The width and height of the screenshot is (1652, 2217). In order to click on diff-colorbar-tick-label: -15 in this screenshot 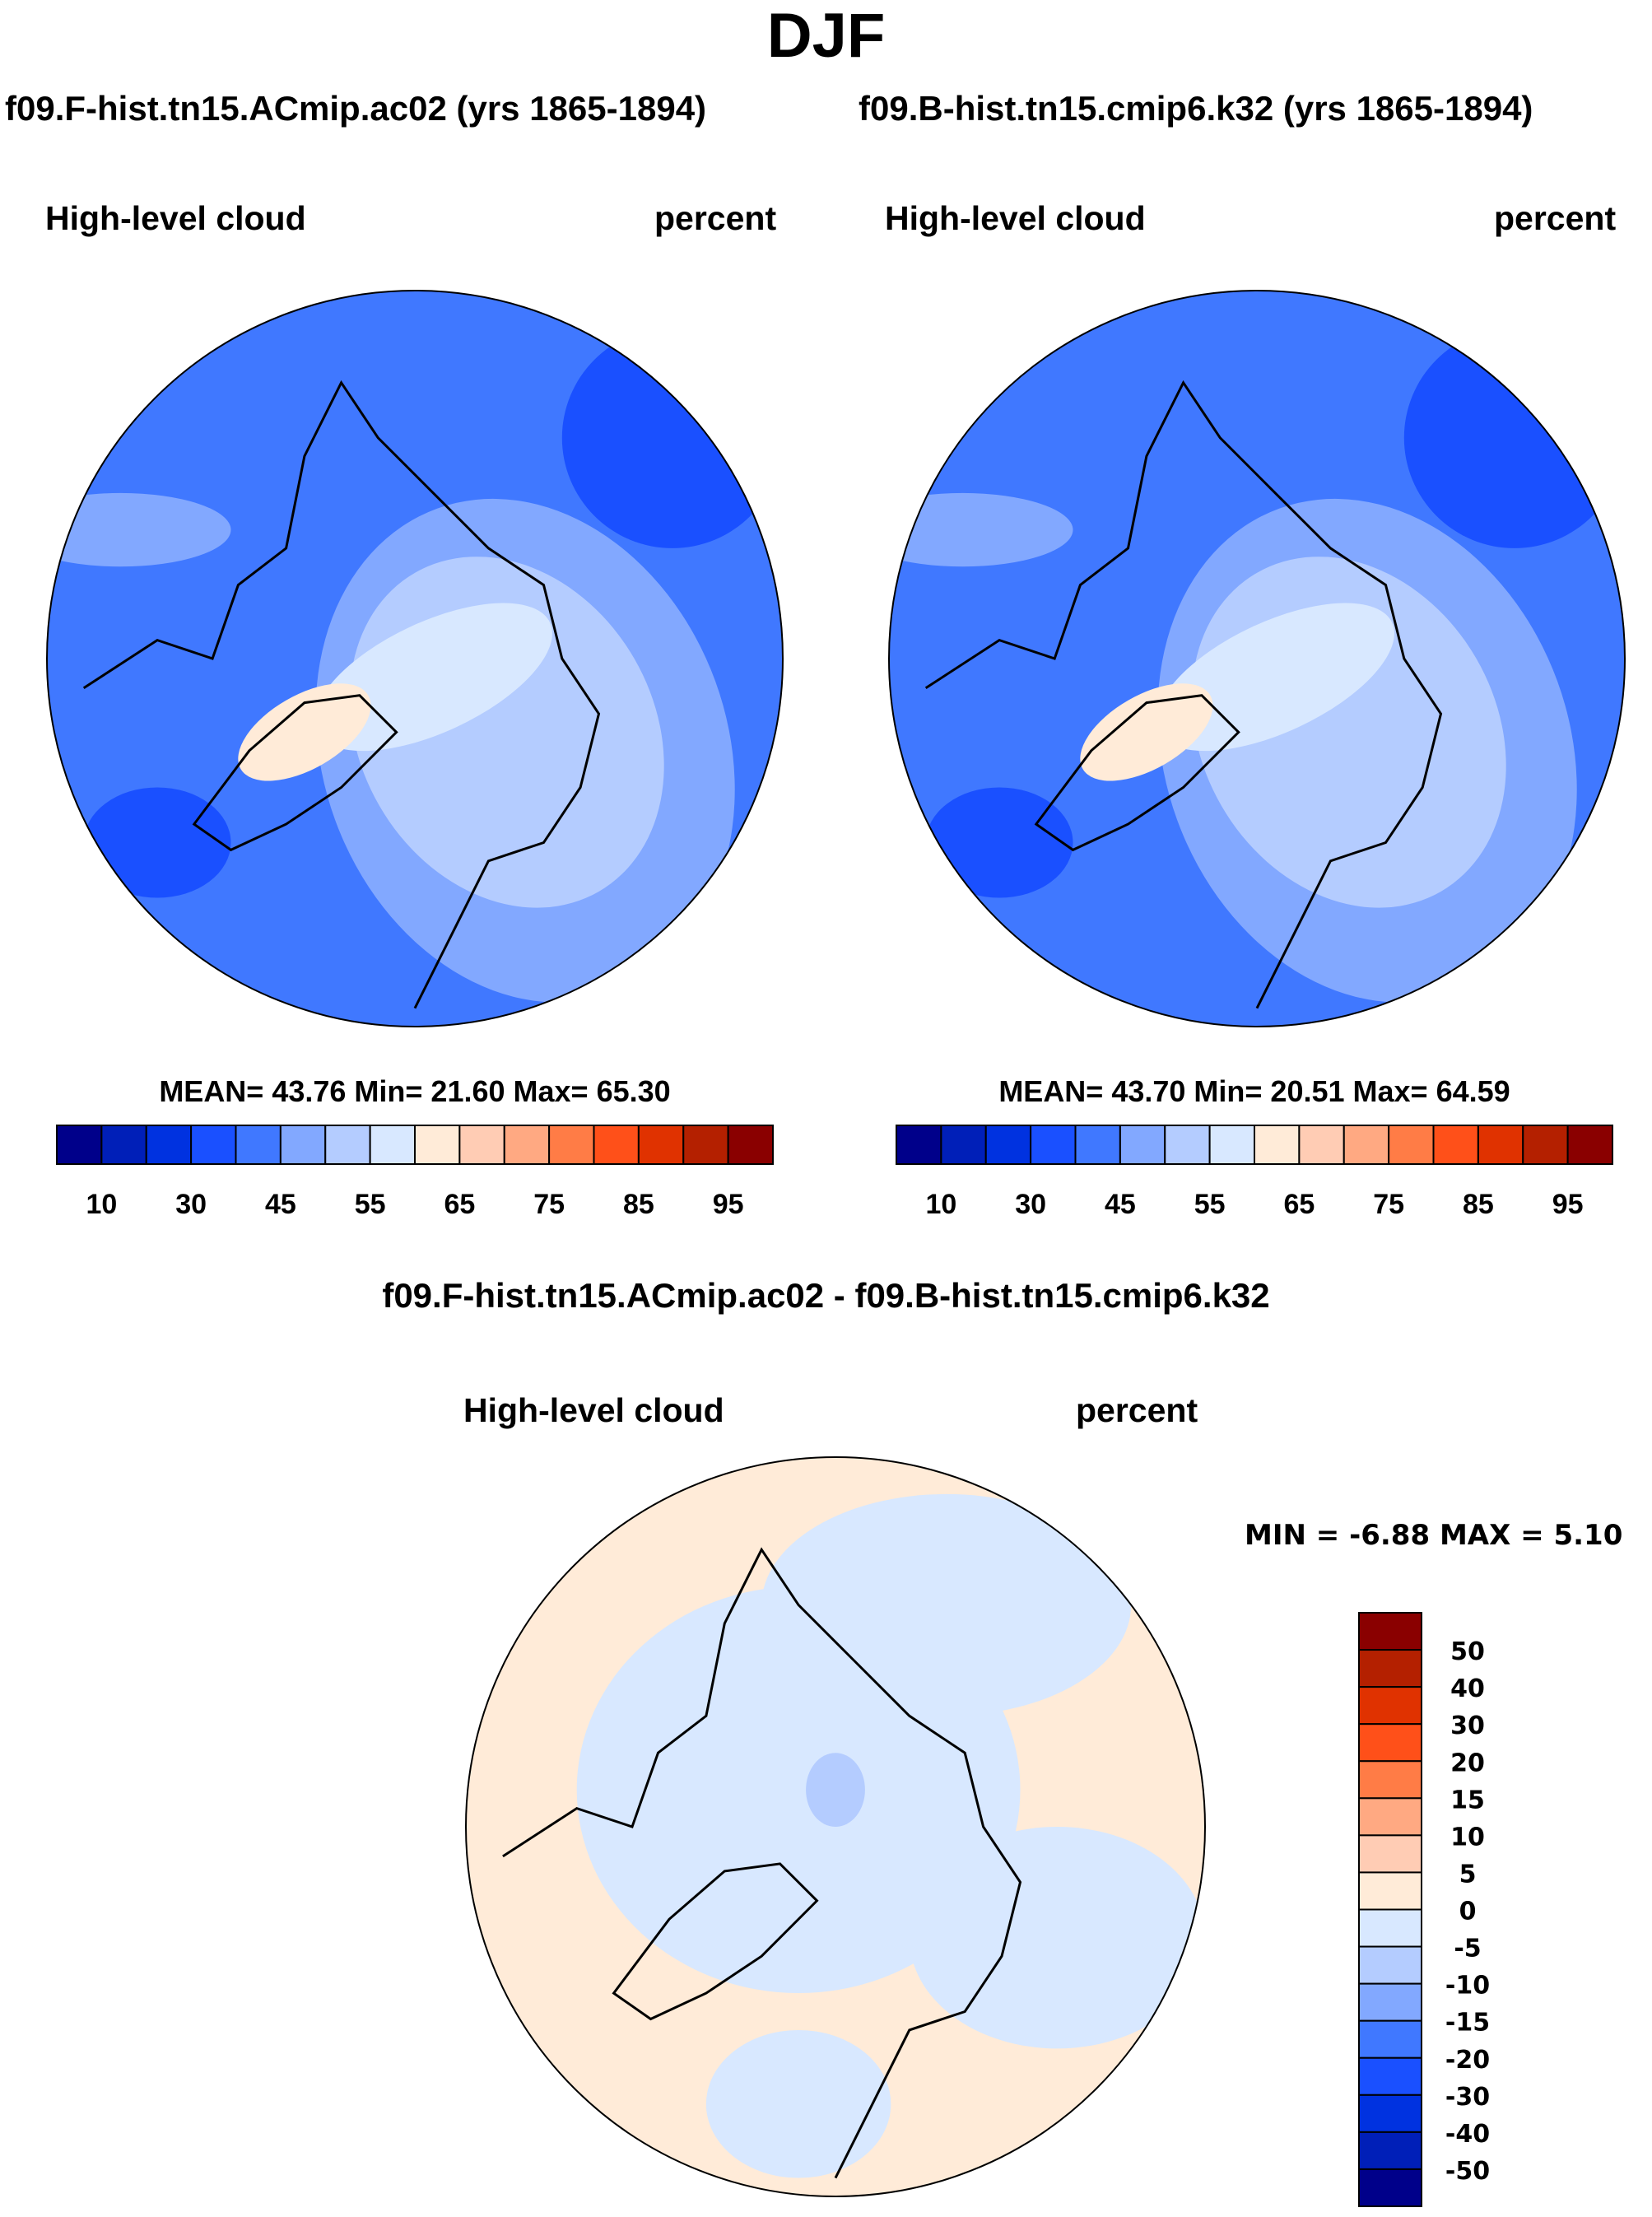, I will do `click(1467, 2024)`.